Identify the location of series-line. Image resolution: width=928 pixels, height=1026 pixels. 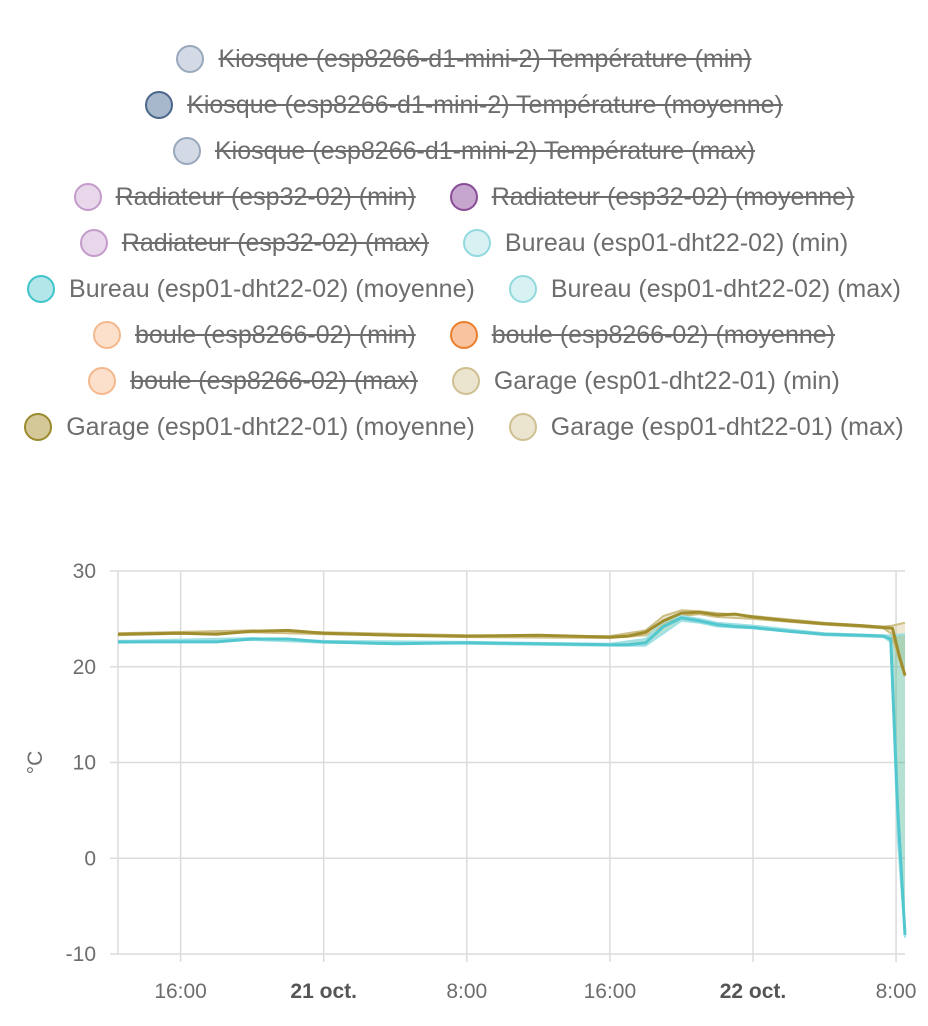
(512, 643).